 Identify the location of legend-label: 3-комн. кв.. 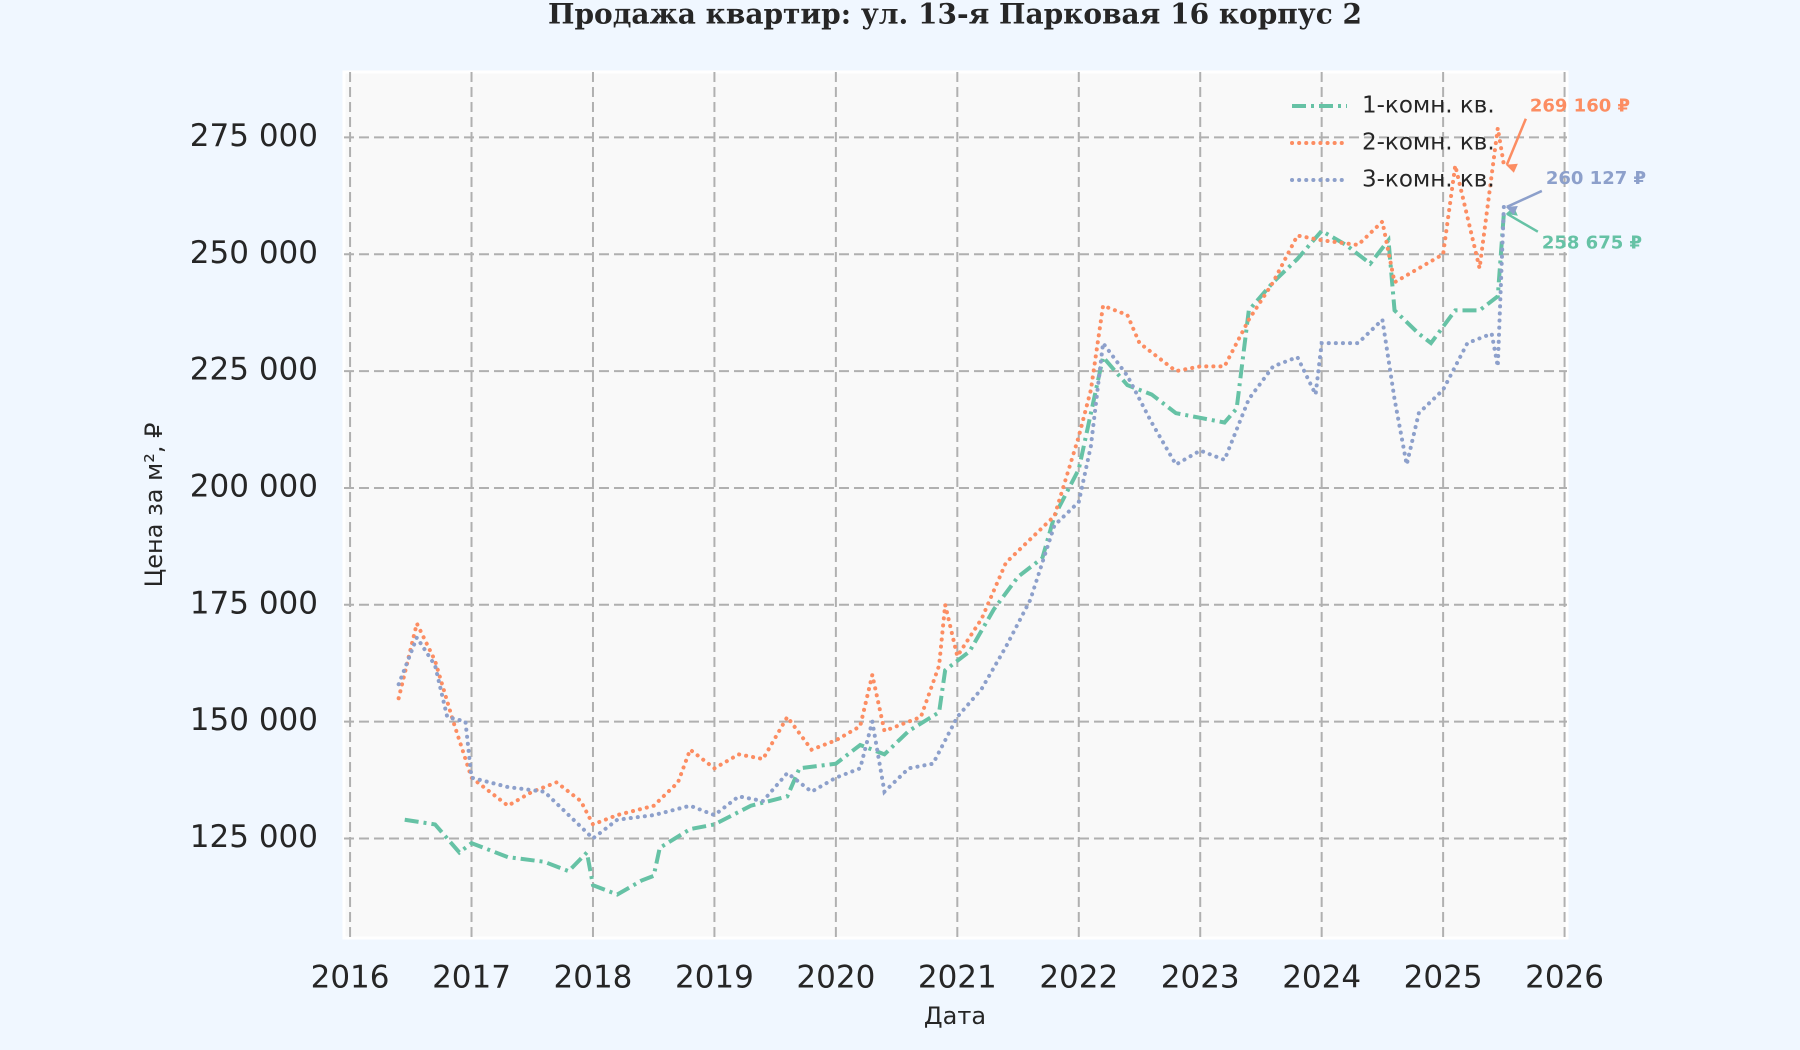
(1428, 180).